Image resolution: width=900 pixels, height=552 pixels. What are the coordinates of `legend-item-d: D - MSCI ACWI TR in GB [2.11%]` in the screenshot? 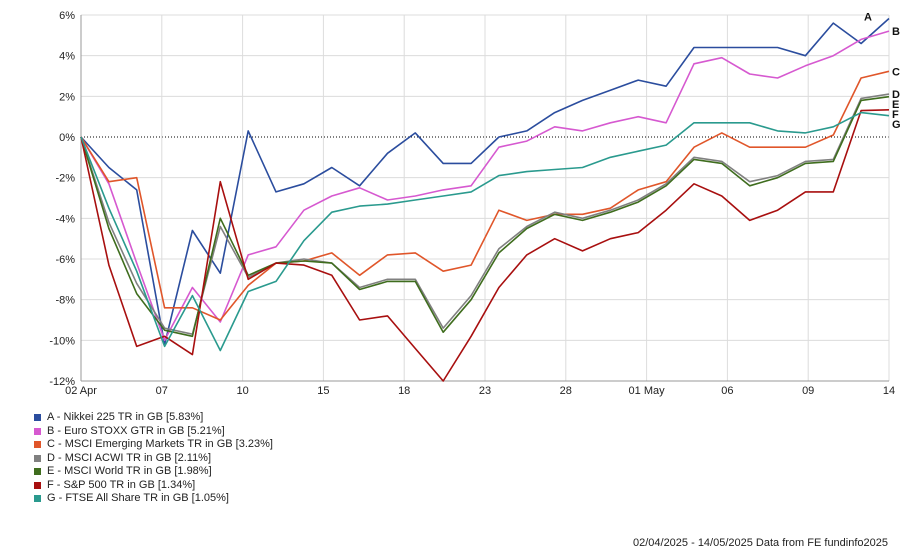 It's located at (153, 459).